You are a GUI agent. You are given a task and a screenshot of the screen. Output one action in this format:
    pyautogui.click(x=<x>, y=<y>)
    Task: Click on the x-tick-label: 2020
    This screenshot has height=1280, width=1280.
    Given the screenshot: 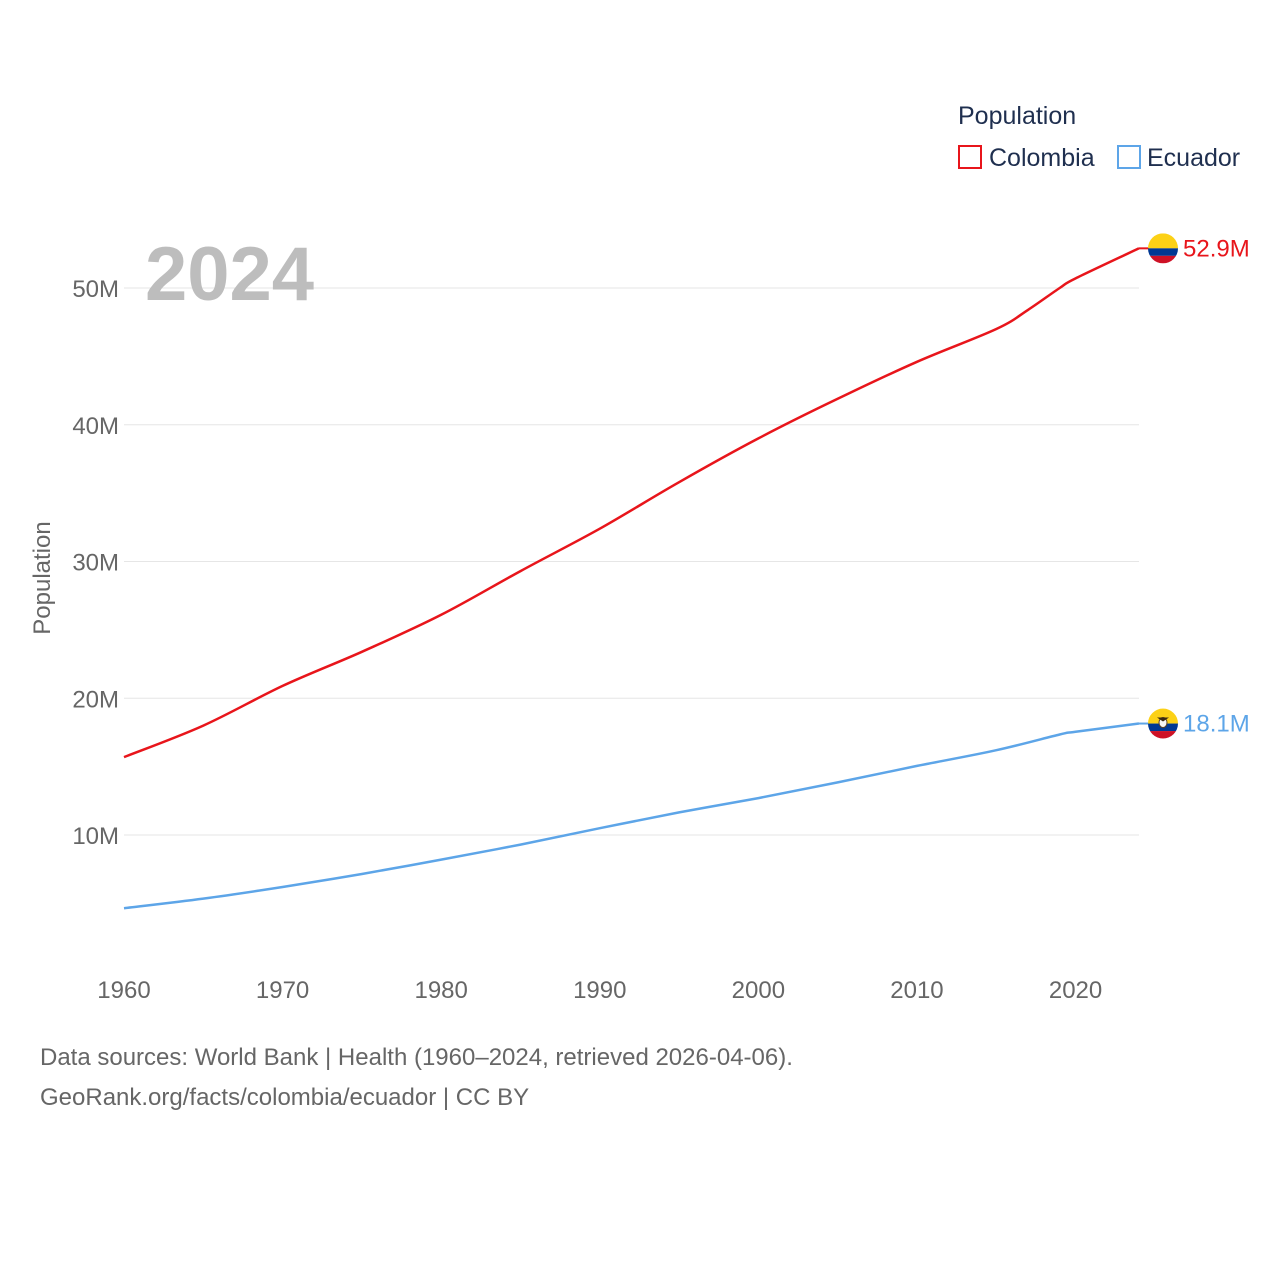 What is the action you would take?
    pyautogui.click(x=1075, y=990)
    